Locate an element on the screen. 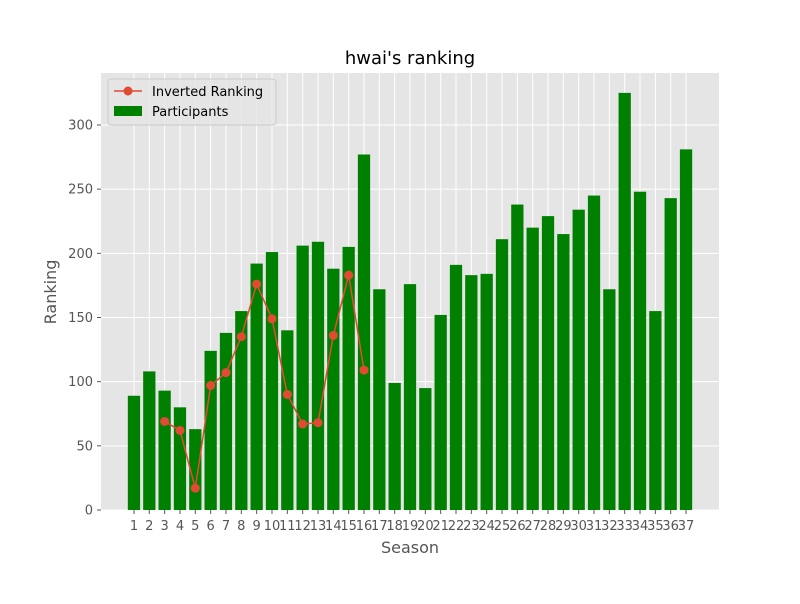  x-tick-label: 23 is located at coordinates (471, 526).